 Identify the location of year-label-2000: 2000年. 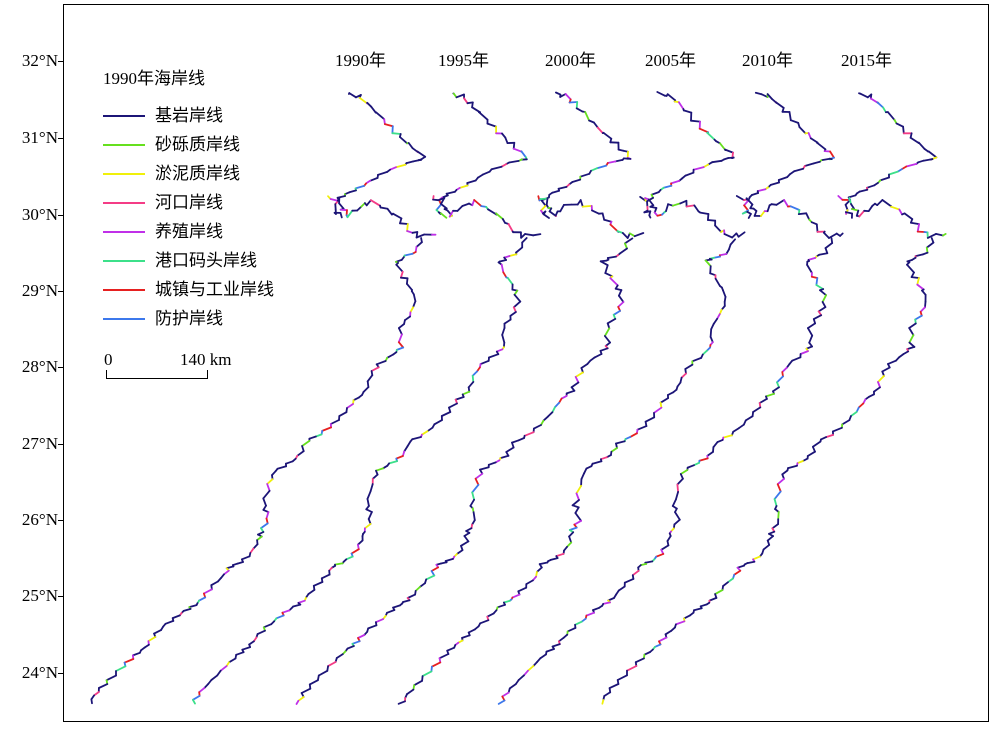
(570, 60).